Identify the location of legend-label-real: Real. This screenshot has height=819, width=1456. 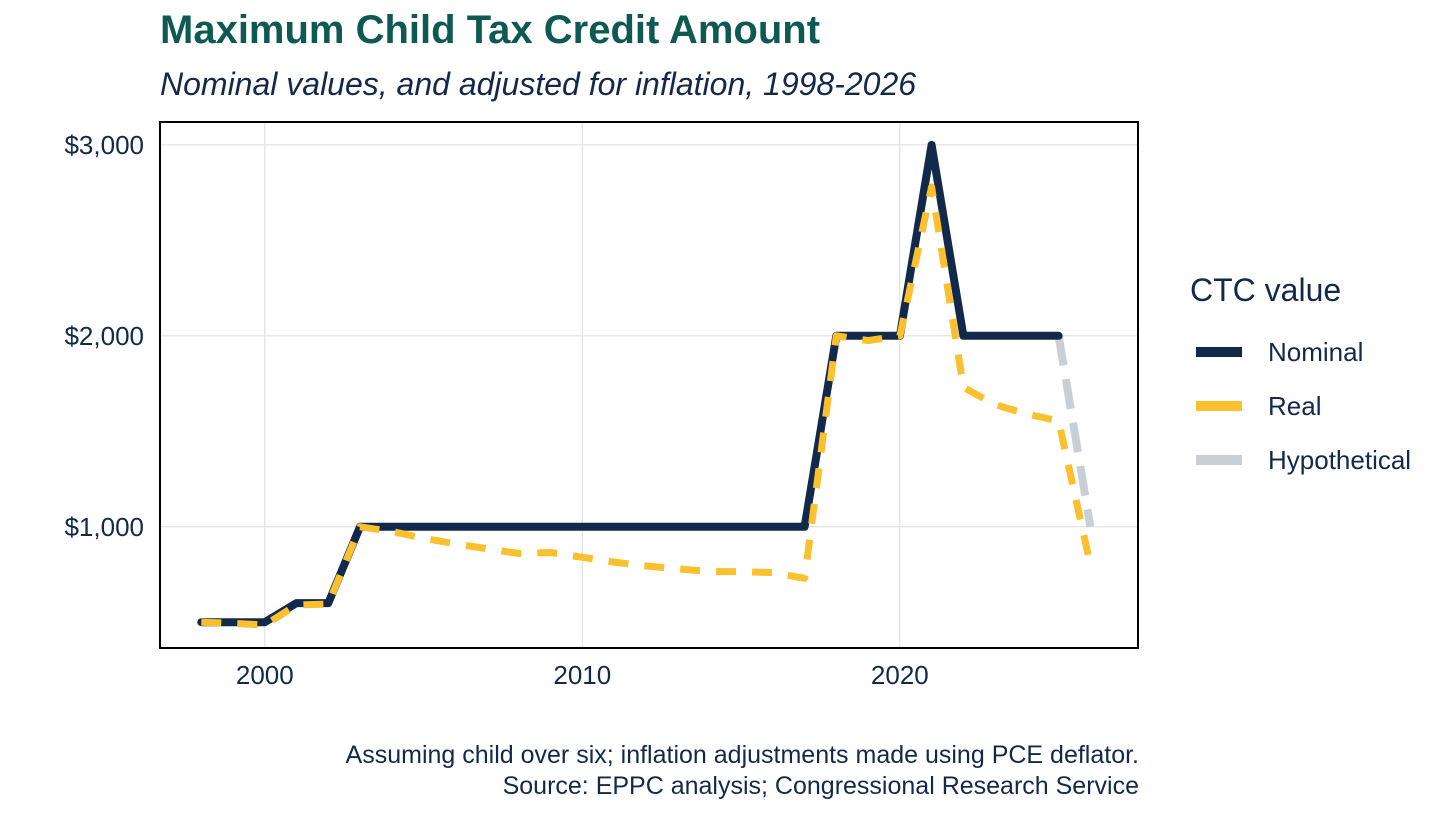
(1295, 405).